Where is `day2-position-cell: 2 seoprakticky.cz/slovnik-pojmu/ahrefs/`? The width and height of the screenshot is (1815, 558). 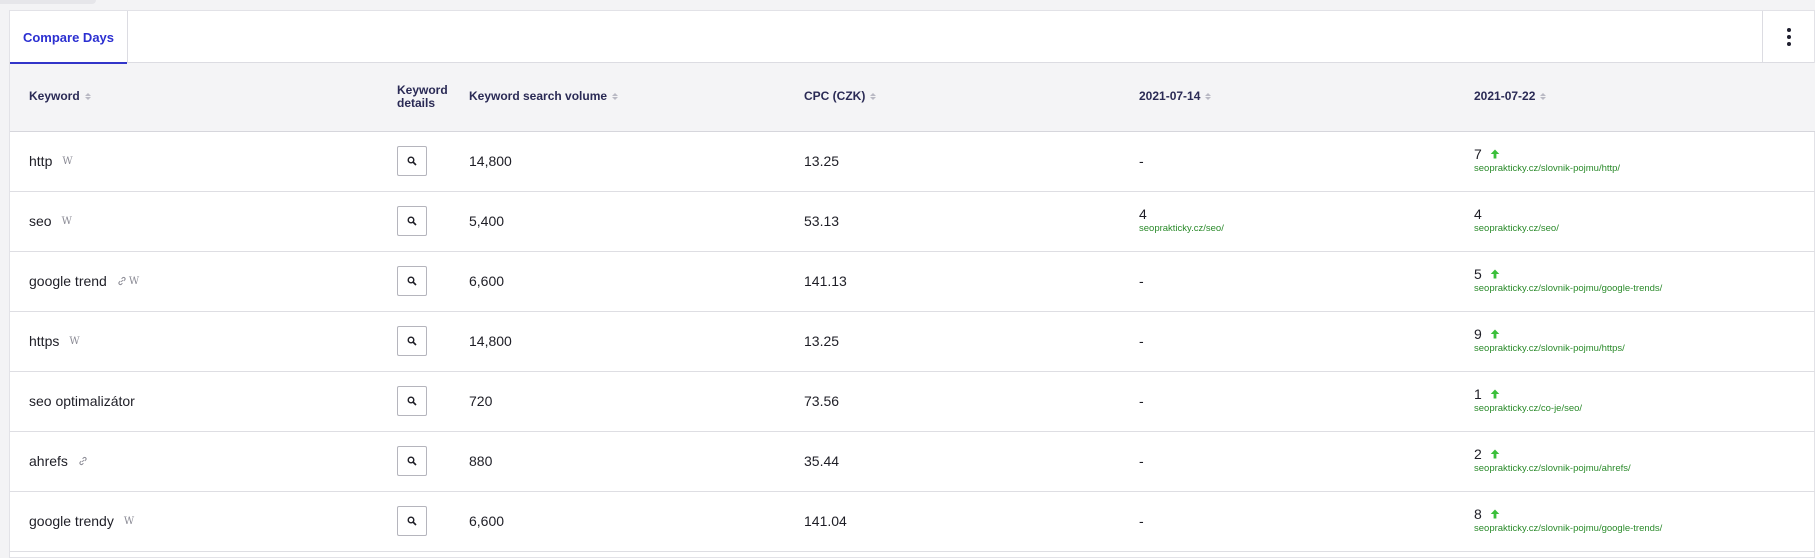 day2-position-cell: 2 seoprakticky.cz/slovnik-pojmu/ahrefs/ is located at coordinates (1644, 461).